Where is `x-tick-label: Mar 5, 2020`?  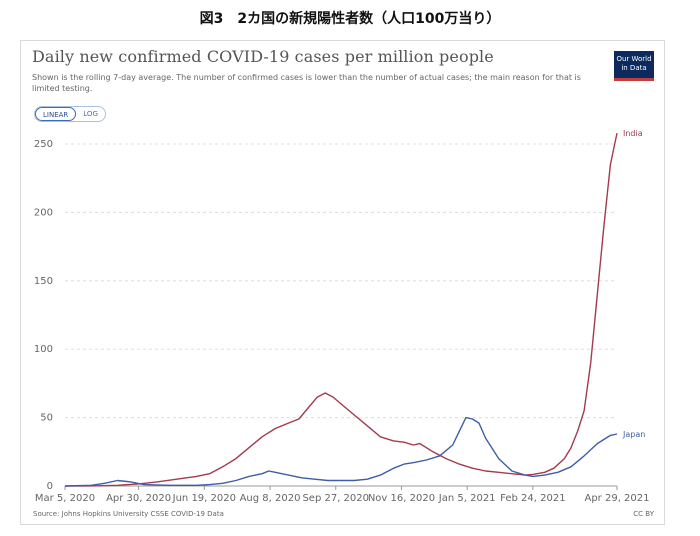
x-tick-label: Mar 5, 2020 is located at coordinates (65, 498).